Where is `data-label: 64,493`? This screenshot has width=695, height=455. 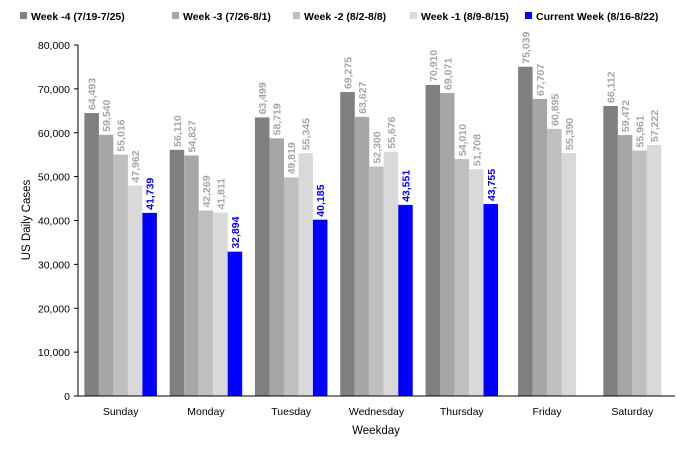 data-label: 64,493 is located at coordinates (93, 94).